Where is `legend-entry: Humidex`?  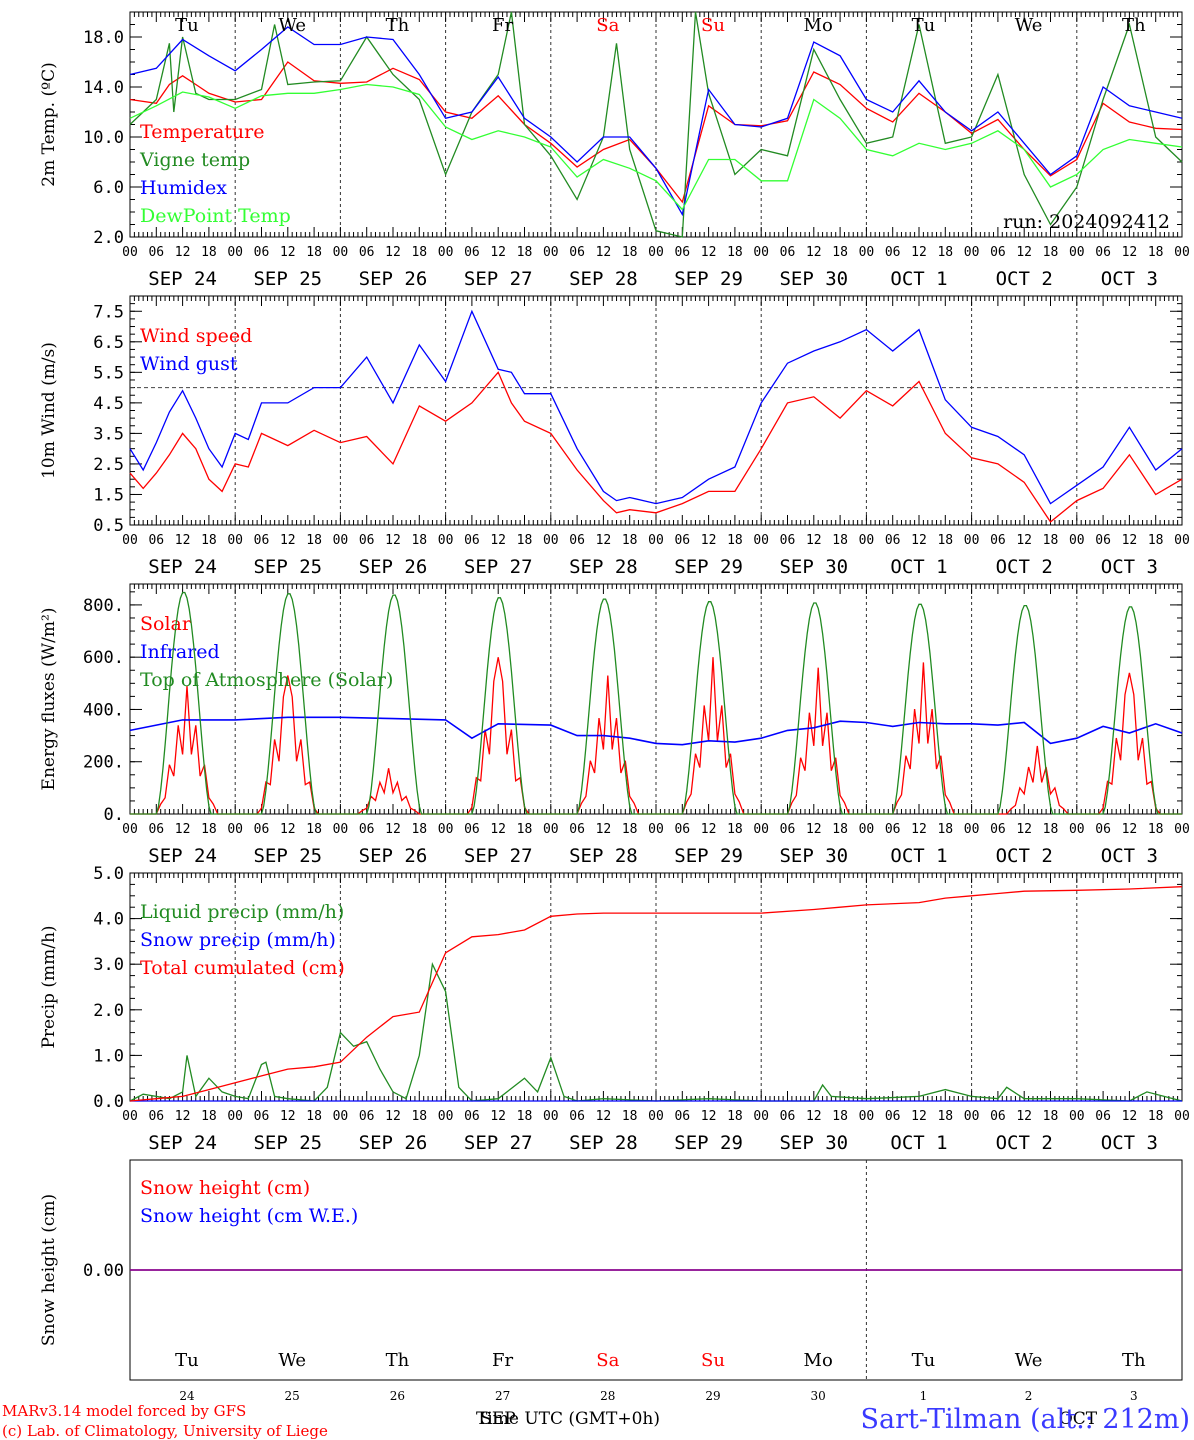 legend-entry: Humidex is located at coordinates (183, 188).